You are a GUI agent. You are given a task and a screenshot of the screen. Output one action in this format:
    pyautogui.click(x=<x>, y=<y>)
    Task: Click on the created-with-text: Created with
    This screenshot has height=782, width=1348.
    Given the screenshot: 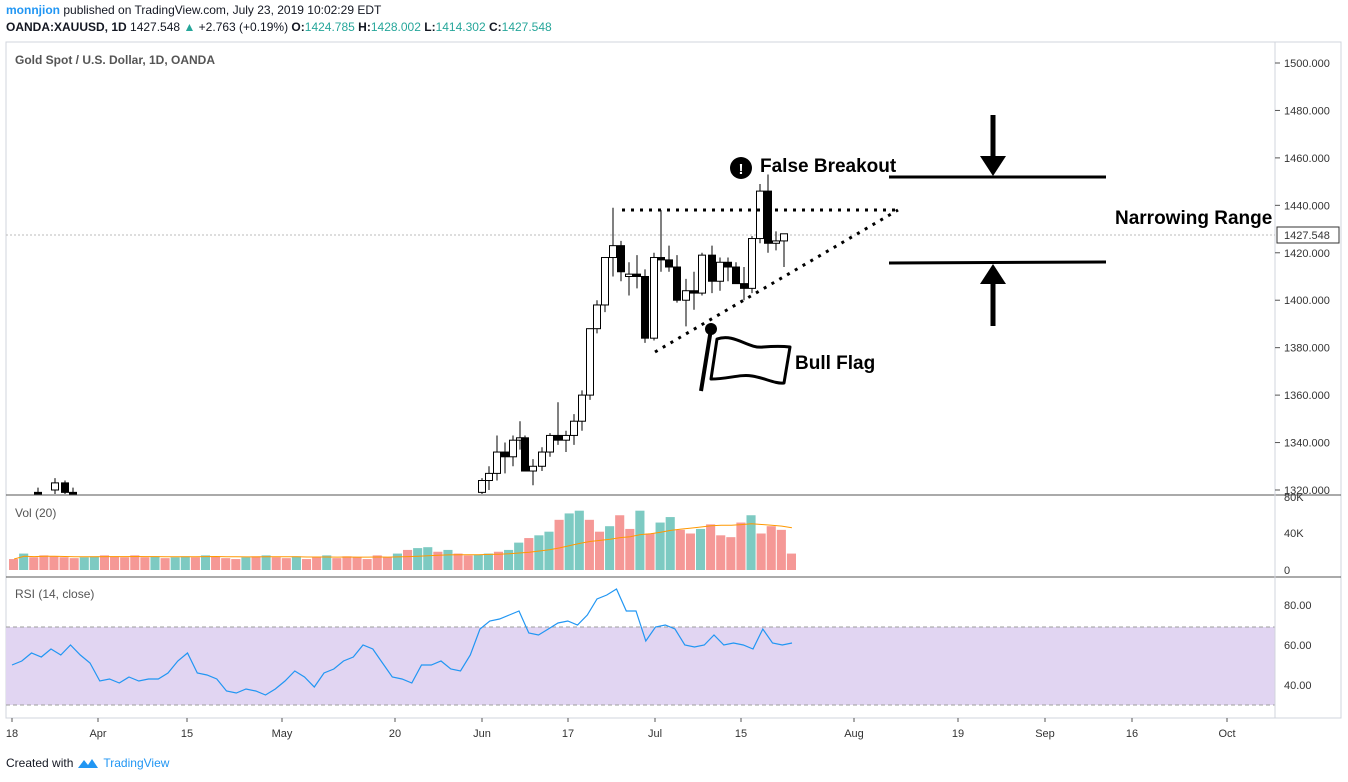 What is the action you would take?
    pyautogui.click(x=40, y=763)
    